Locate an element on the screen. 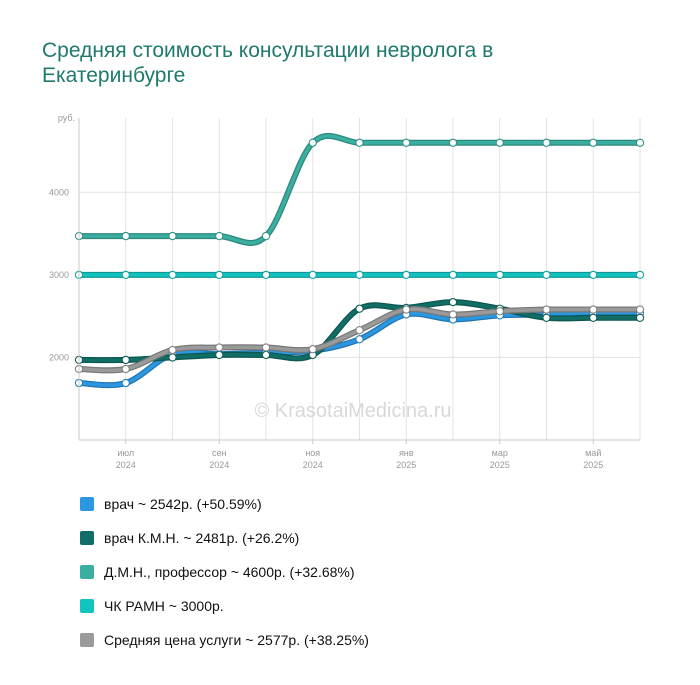 Image resolution: width=700 pixels, height=685 pixels. x-tick-month-label: ноя is located at coordinates (312, 453).